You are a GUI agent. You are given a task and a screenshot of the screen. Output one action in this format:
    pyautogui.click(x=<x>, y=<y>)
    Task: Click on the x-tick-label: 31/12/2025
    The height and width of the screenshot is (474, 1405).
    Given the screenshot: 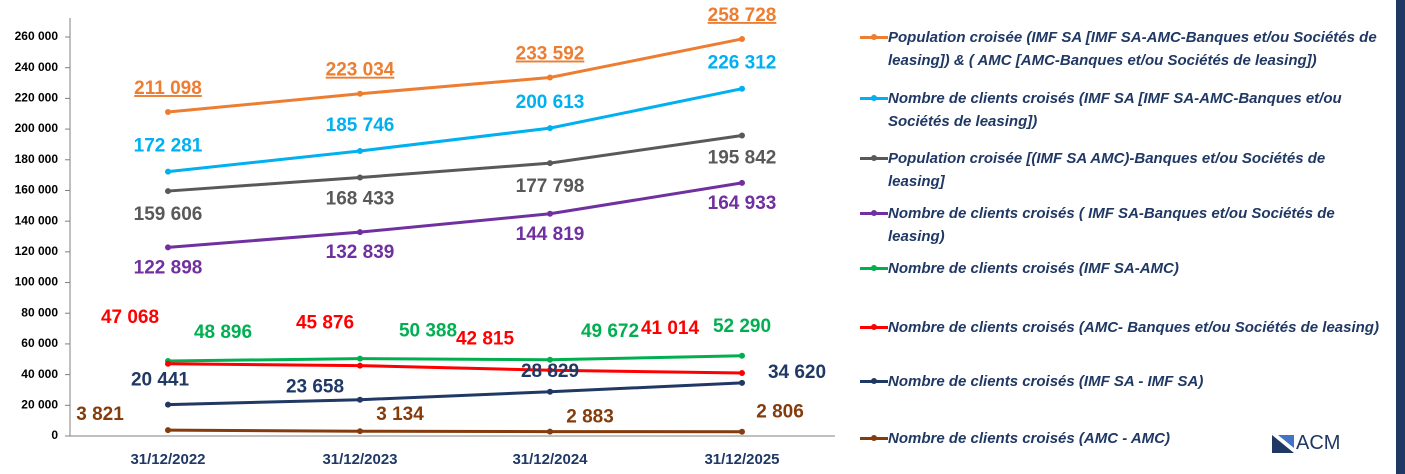 What is the action you would take?
    pyautogui.click(x=741, y=459)
    